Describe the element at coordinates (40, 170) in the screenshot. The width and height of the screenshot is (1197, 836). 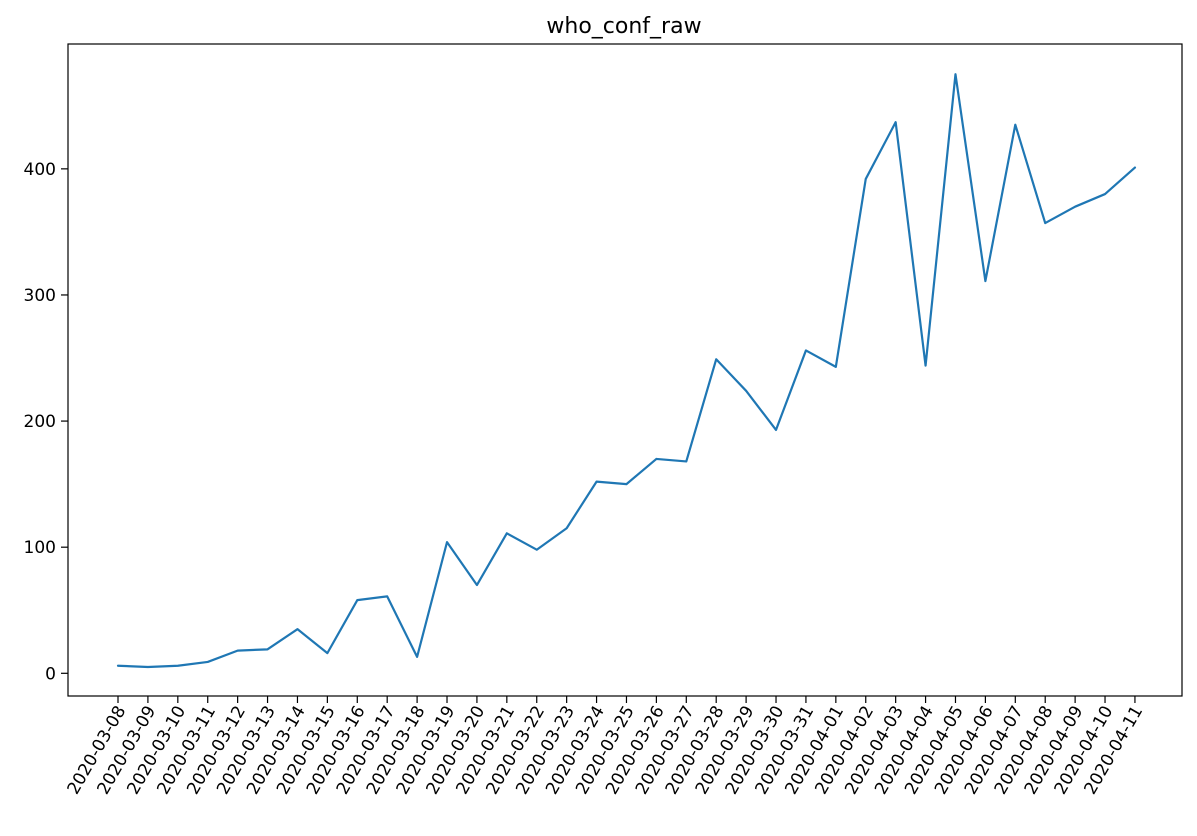
I see `y-tick-label: 400` at that location.